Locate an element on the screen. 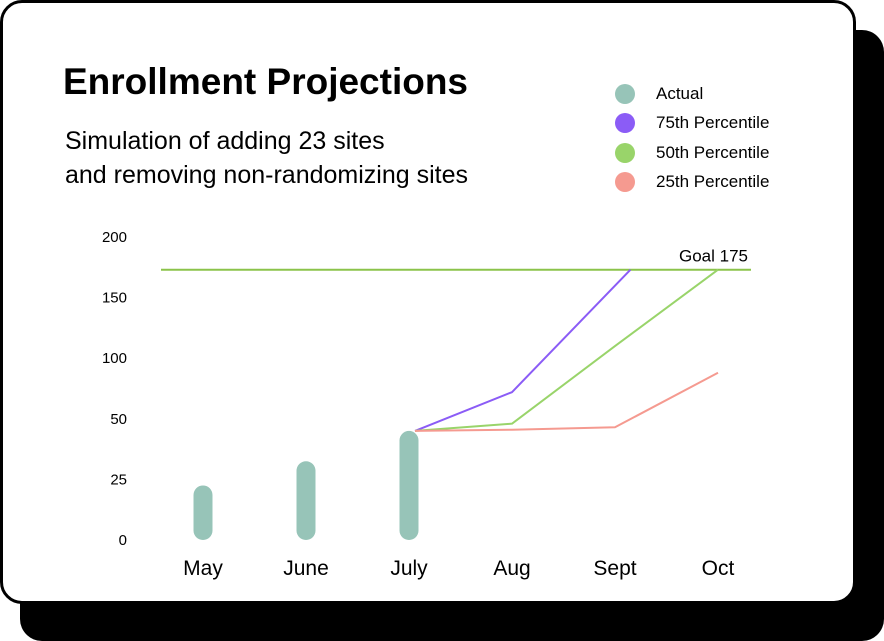 The height and width of the screenshot is (641, 884). y-tick-label-0: 0 is located at coordinates (123, 540).